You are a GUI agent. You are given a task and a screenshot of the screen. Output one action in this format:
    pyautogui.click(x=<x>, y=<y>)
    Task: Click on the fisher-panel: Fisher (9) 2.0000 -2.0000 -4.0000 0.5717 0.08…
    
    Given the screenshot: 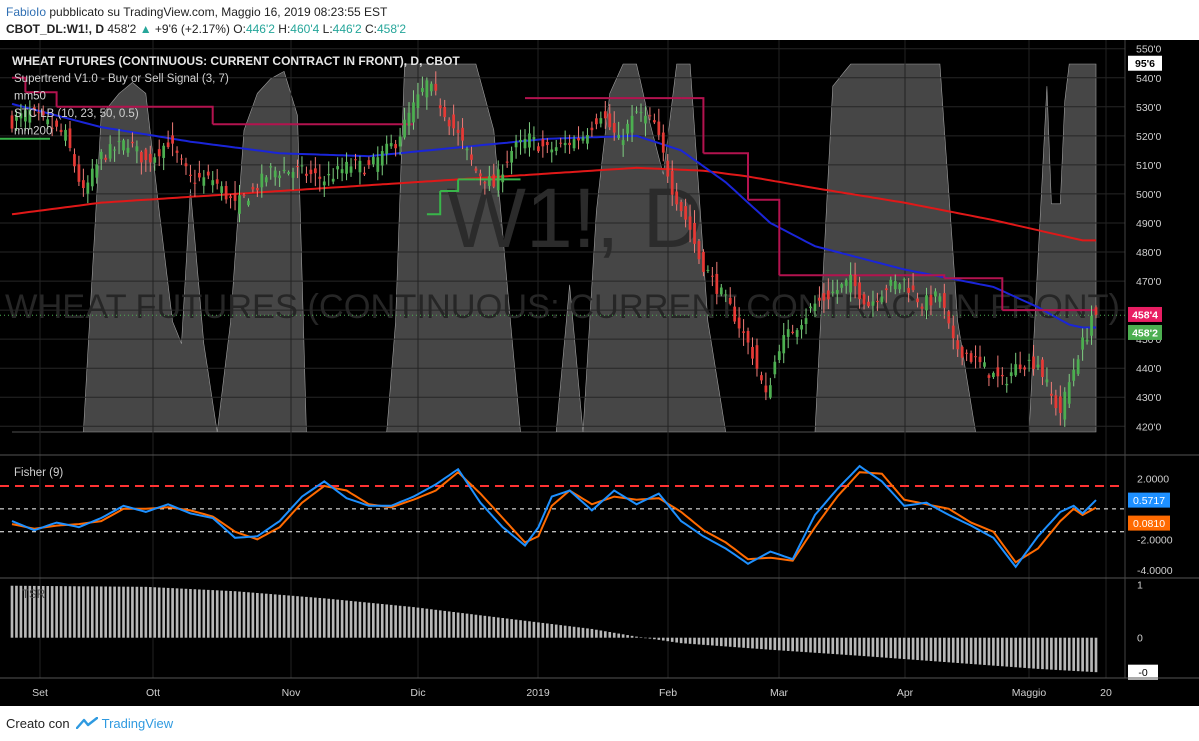 What is the action you would take?
    pyautogui.click(x=586, y=520)
    